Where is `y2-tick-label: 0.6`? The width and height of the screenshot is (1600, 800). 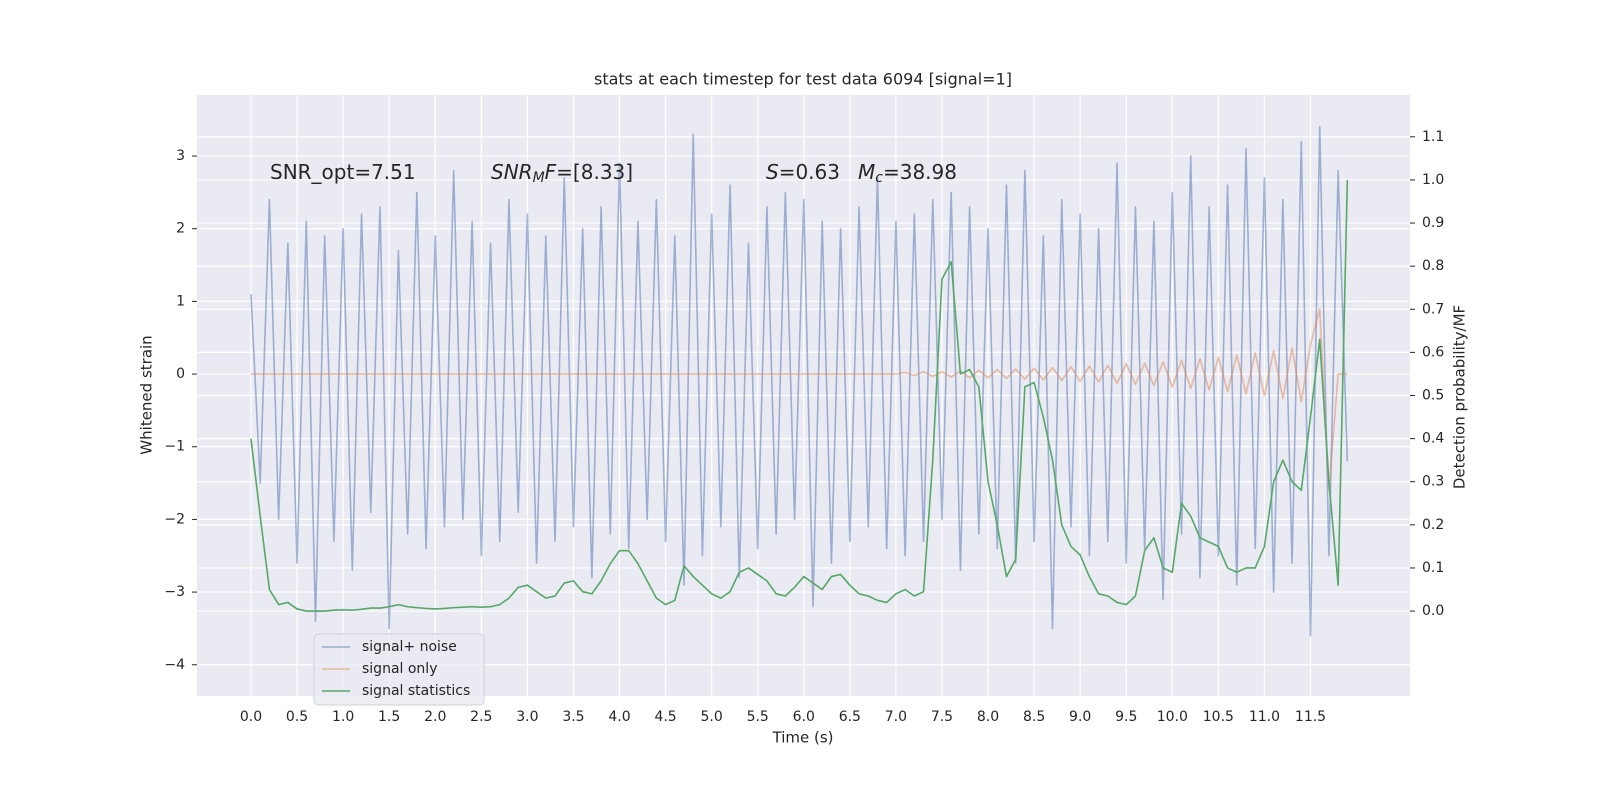
y2-tick-label: 0.6 is located at coordinates (1433, 352).